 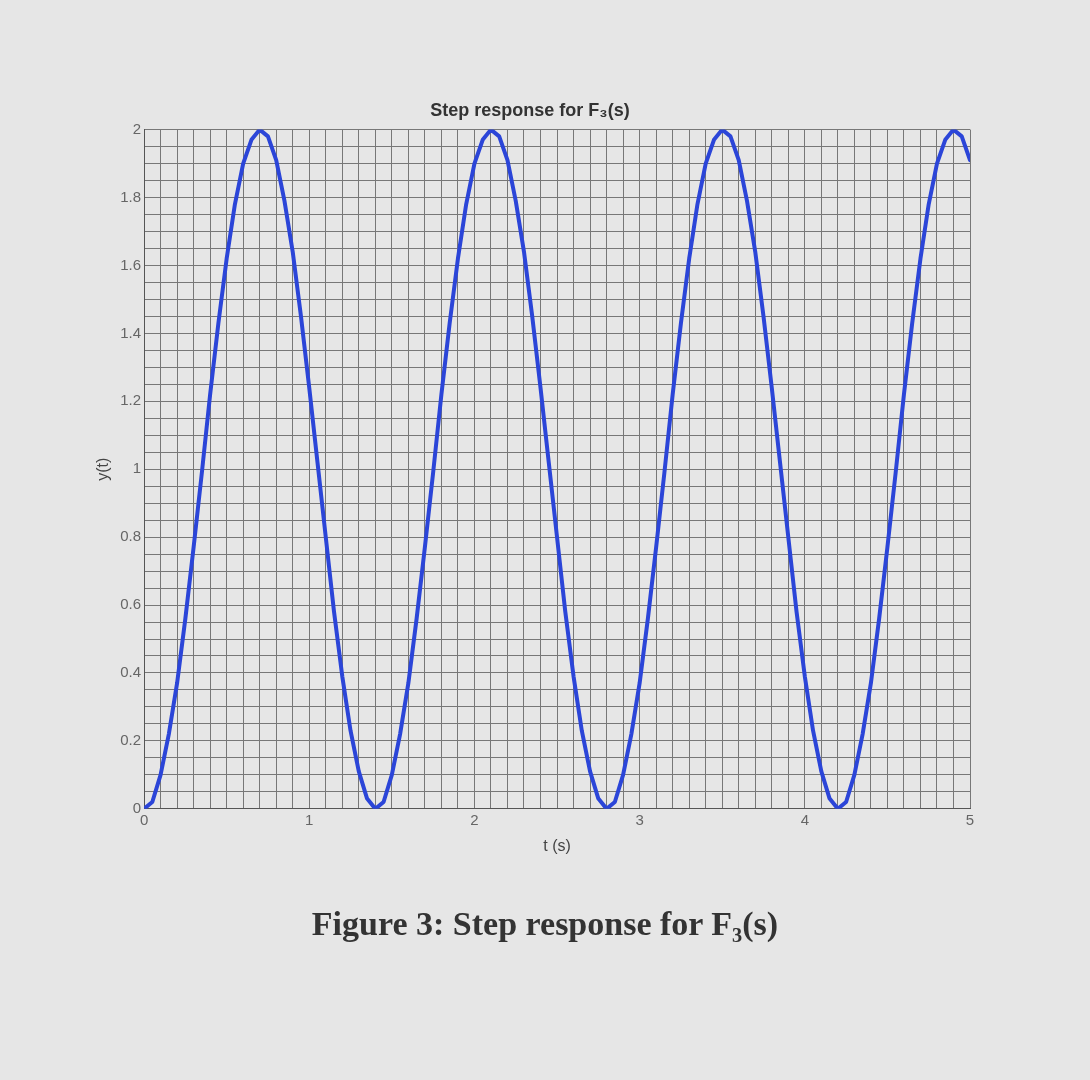 I want to click on y-tick-label: 1.4, so click(x=131, y=332).